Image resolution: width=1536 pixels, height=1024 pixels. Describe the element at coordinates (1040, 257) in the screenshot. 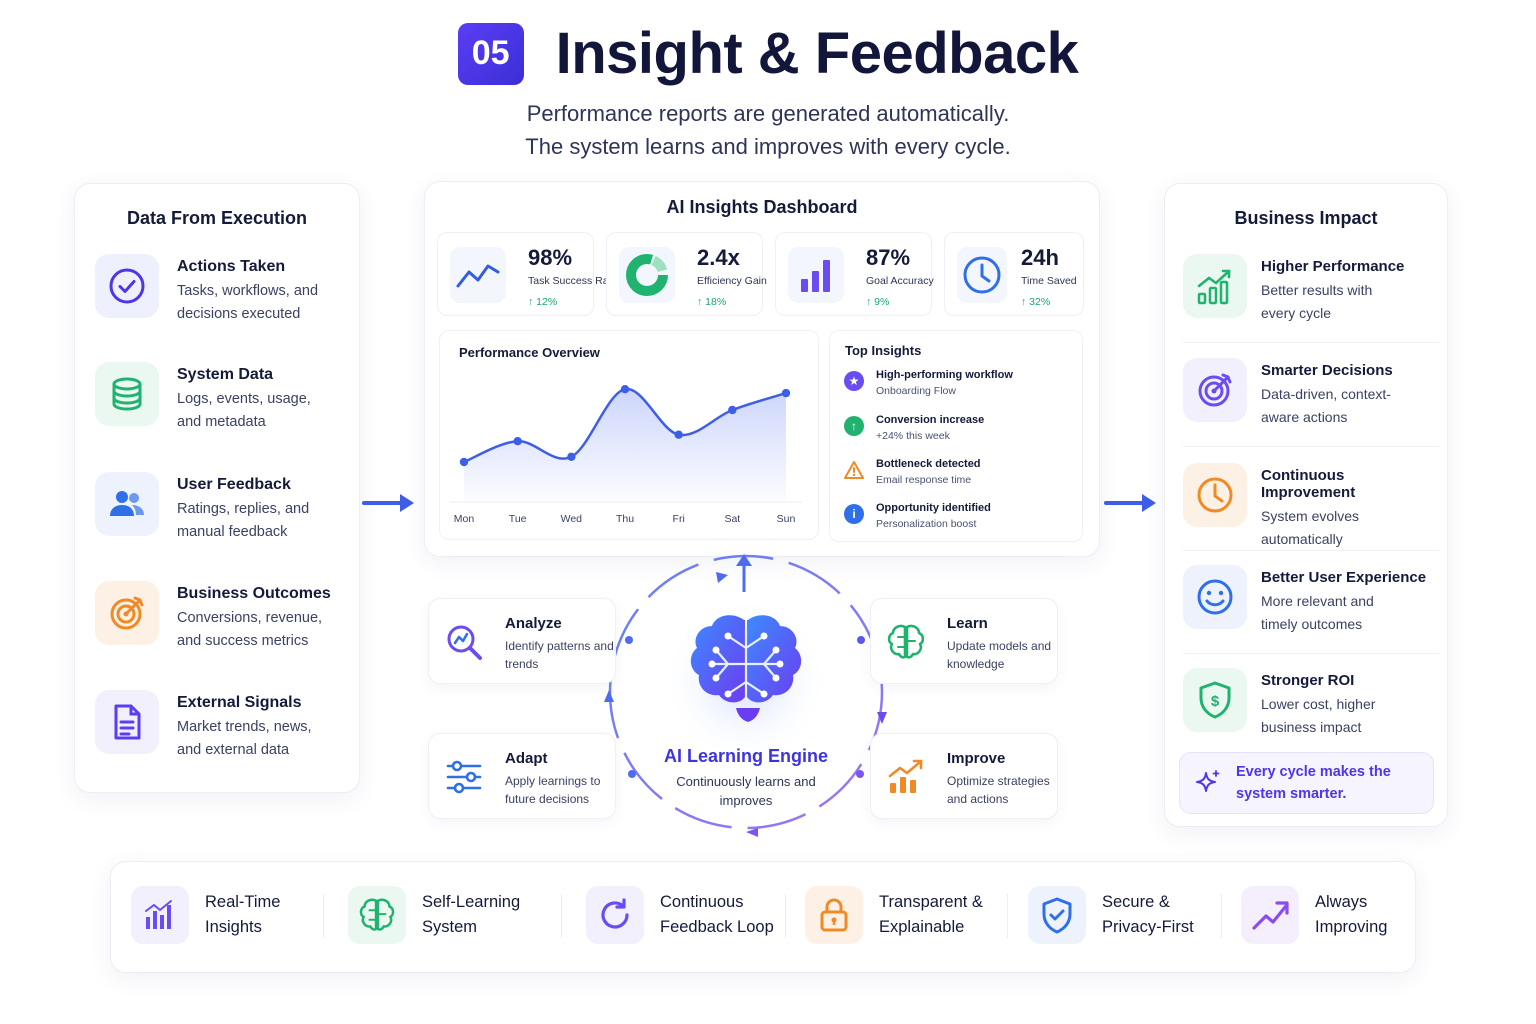

I see `kpi-value: 24h` at that location.